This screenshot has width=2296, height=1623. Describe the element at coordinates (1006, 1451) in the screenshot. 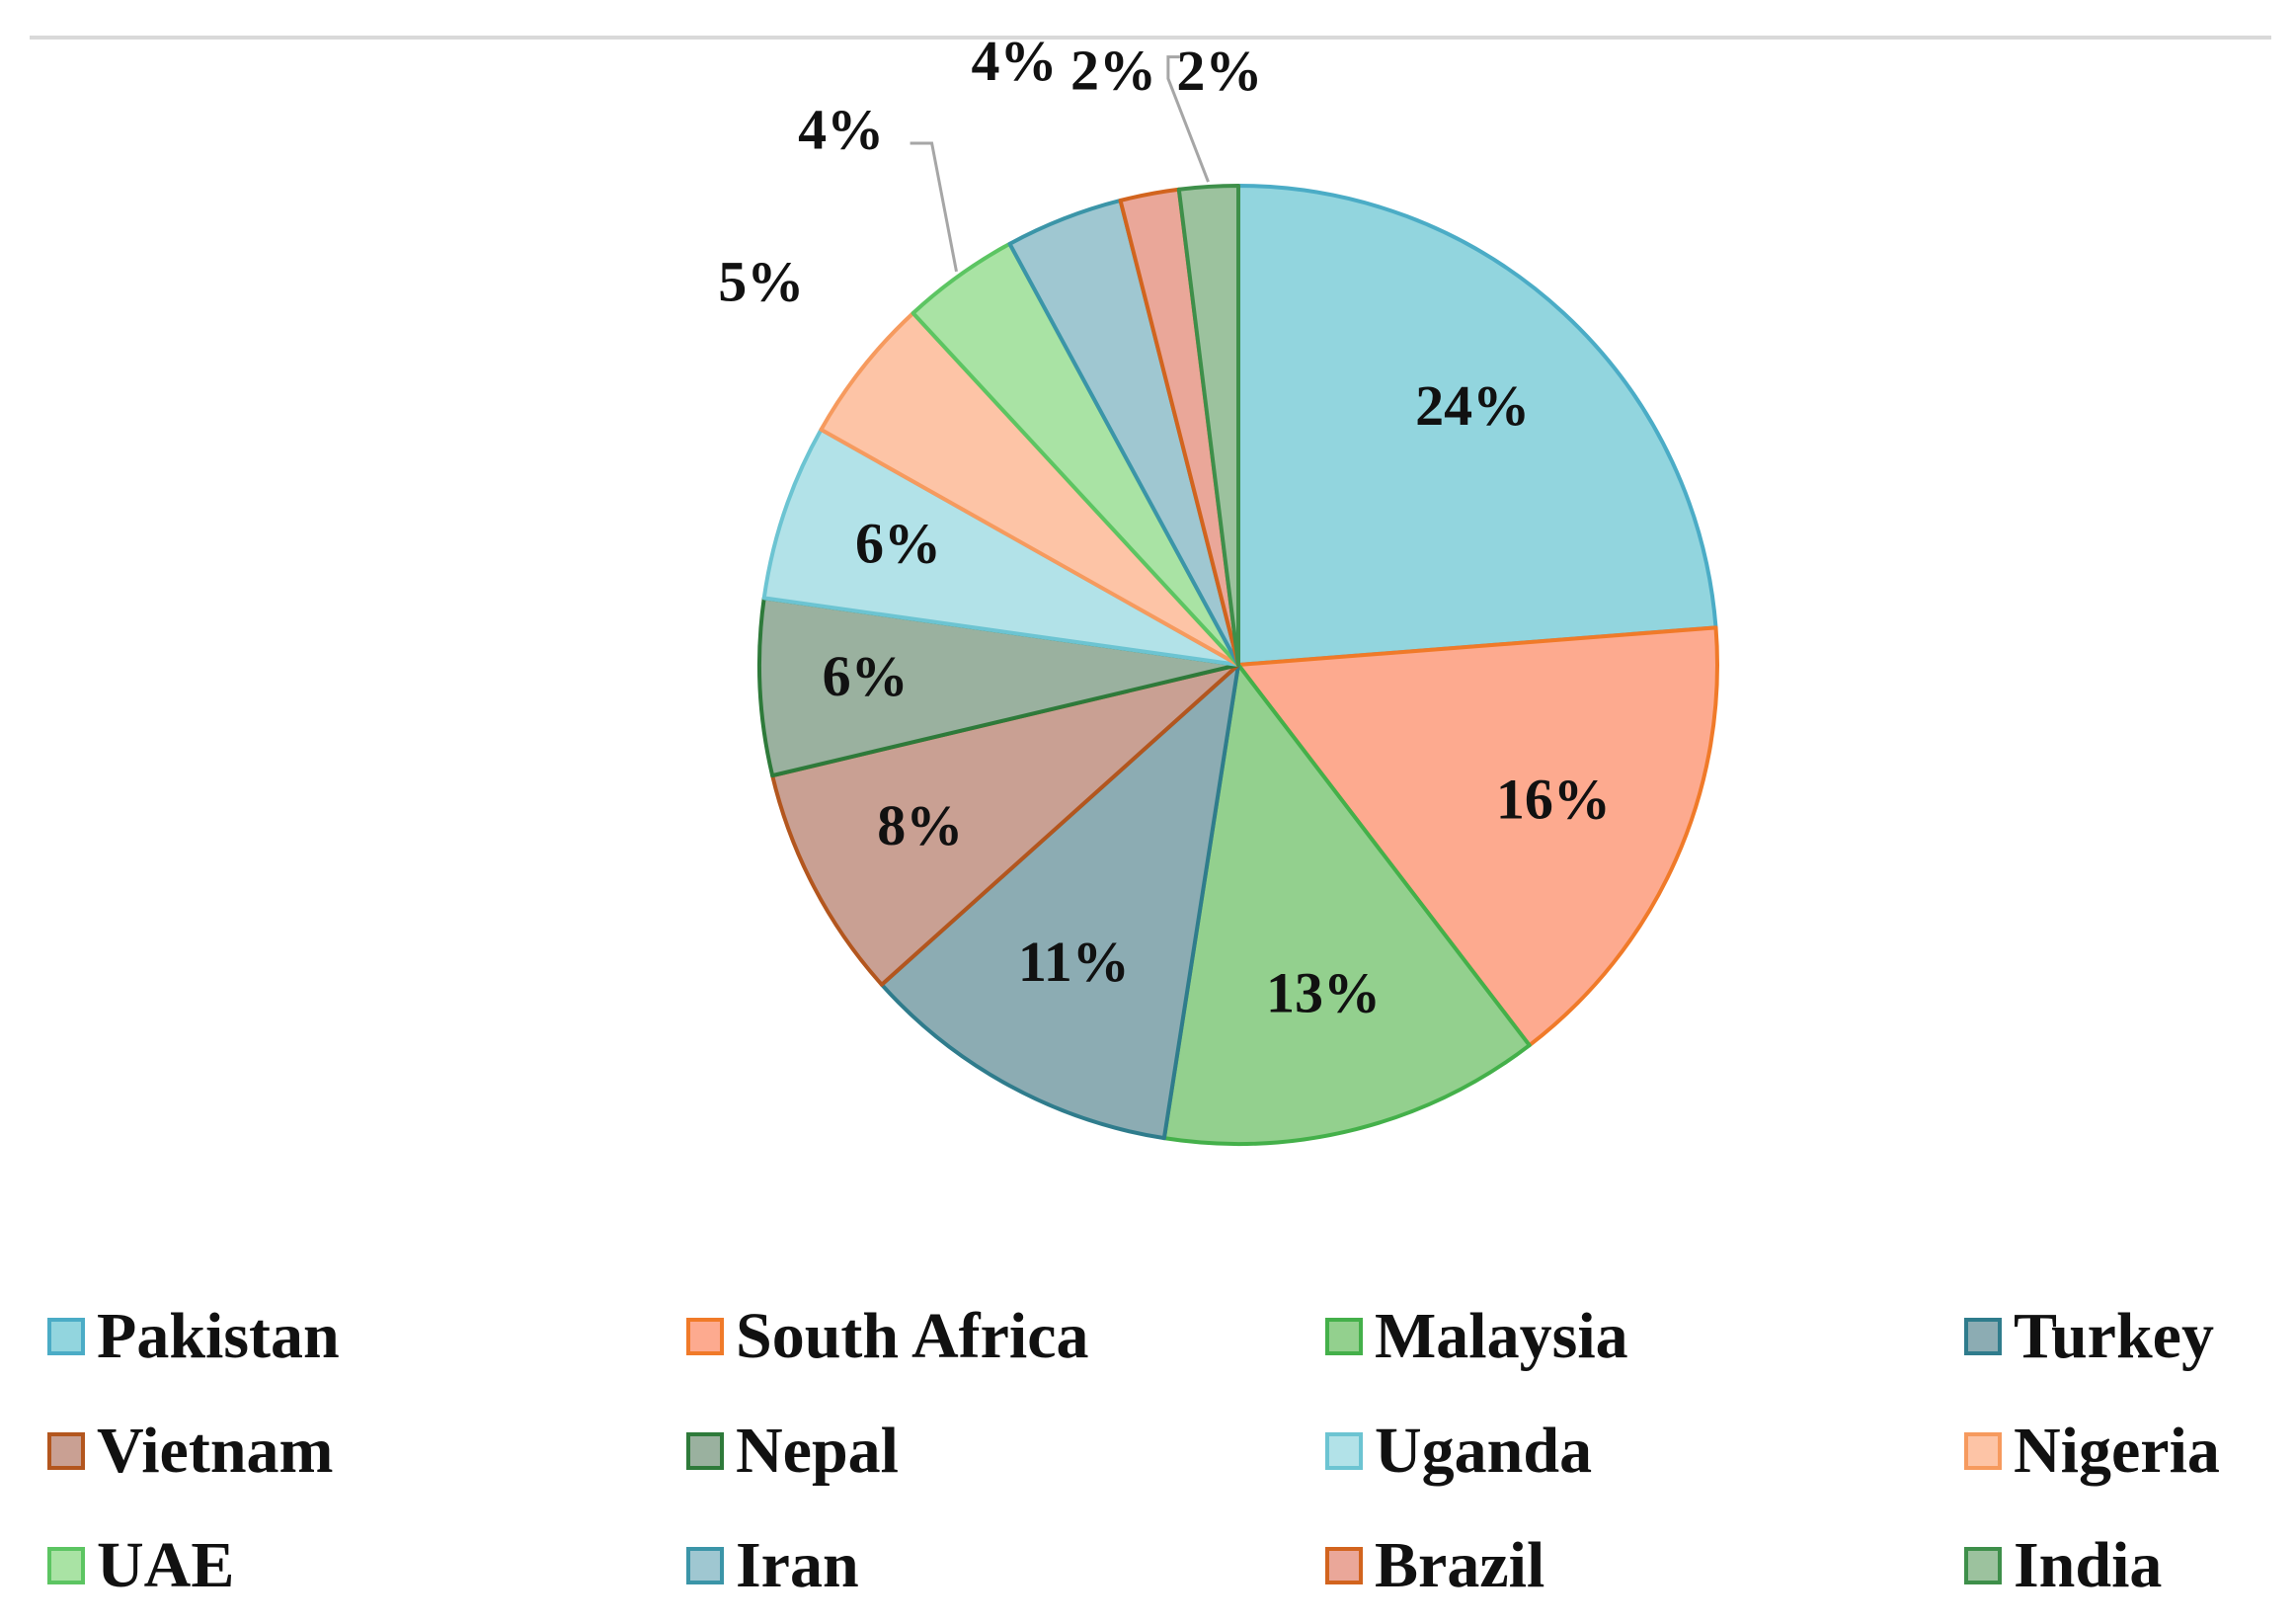

I see `legend-item: Nepal` at that location.